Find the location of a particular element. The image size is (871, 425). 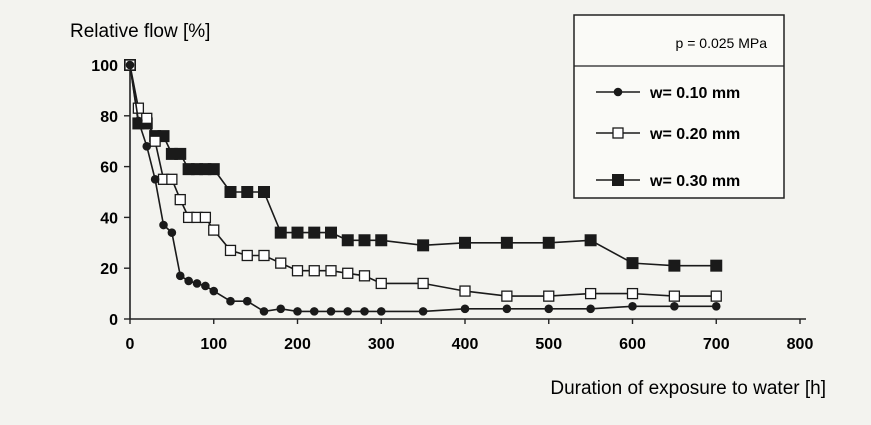

legend-title: p = 0.025 MPa is located at coordinates (722, 43).